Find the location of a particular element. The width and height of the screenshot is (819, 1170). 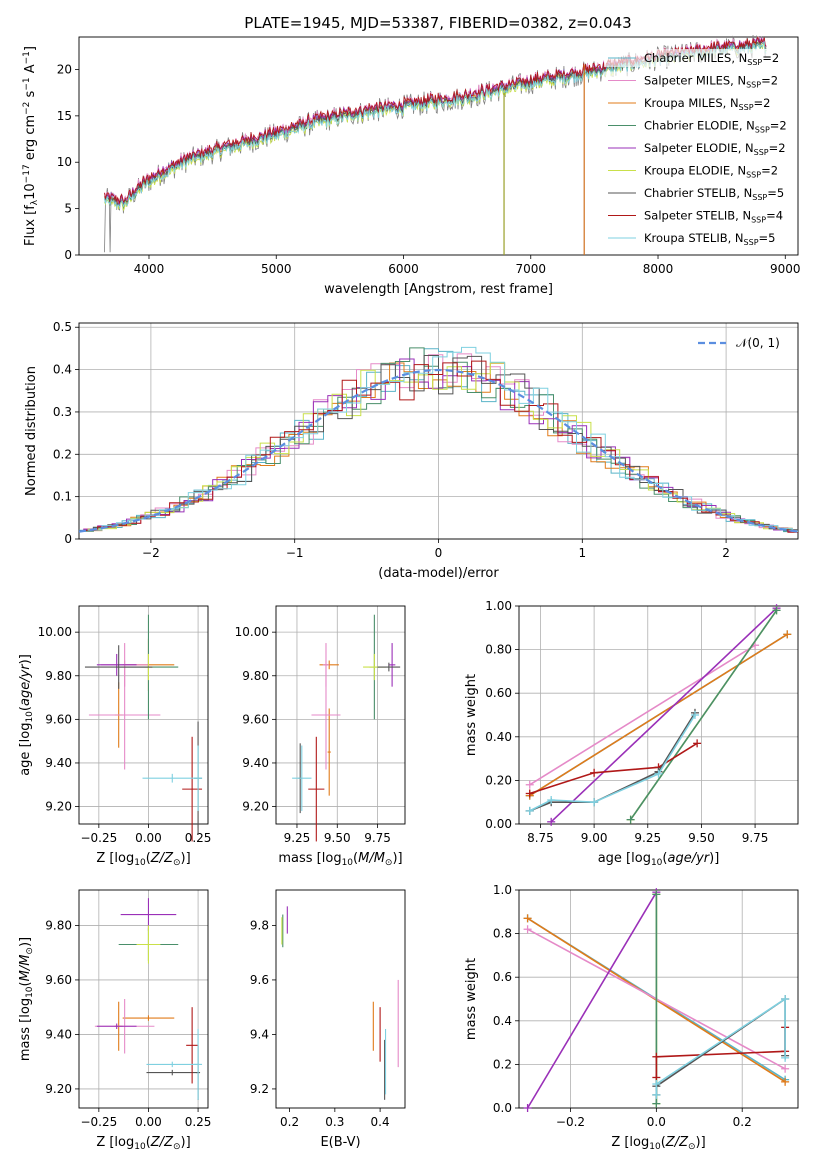

x-tick-label: −2 is located at coordinates (151, 553).